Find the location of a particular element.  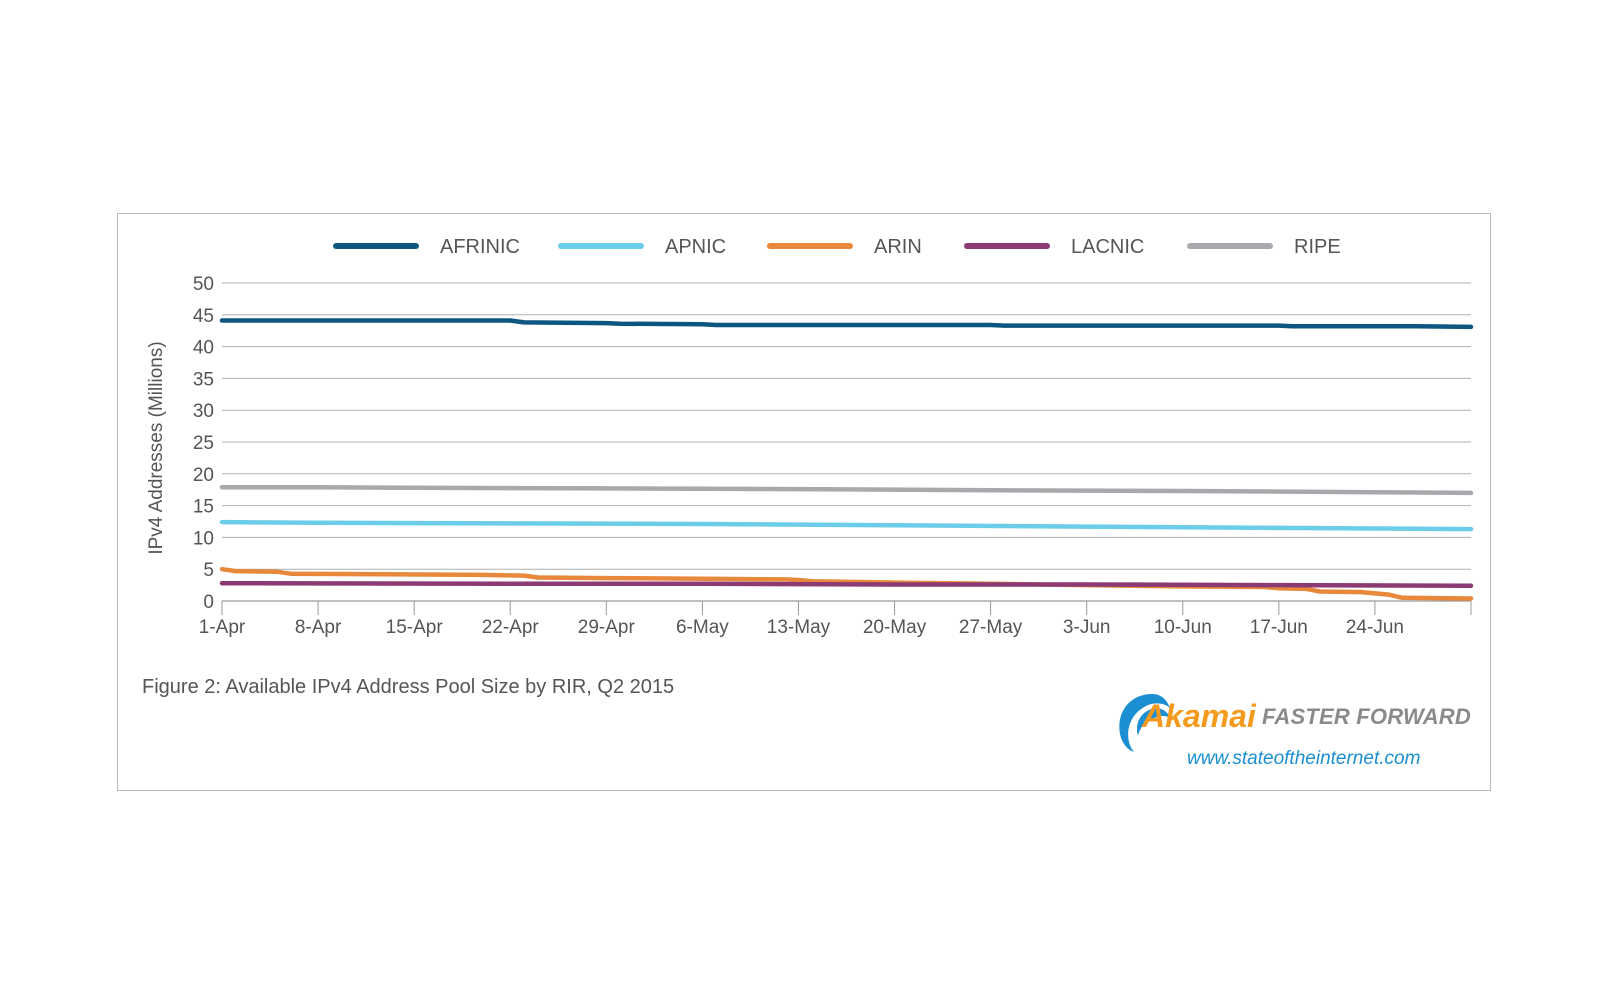

legend: AFRINIC APNIC ARIN LACNIC RIPE is located at coordinates (837, 247).